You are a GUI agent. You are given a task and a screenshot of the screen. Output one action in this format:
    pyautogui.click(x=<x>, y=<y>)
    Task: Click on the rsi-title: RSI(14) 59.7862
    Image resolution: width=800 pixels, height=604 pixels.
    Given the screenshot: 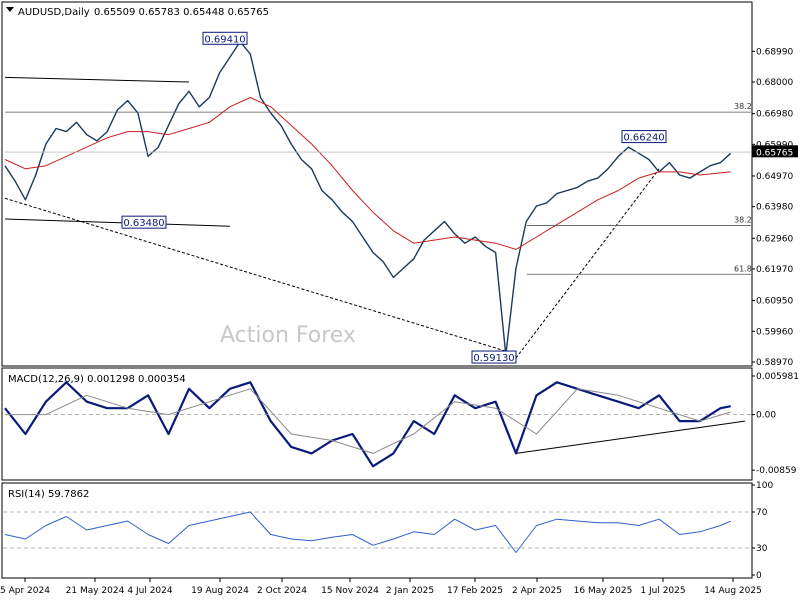 What is the action you would take?
    pyautogui.click(x=48, y=494)
    